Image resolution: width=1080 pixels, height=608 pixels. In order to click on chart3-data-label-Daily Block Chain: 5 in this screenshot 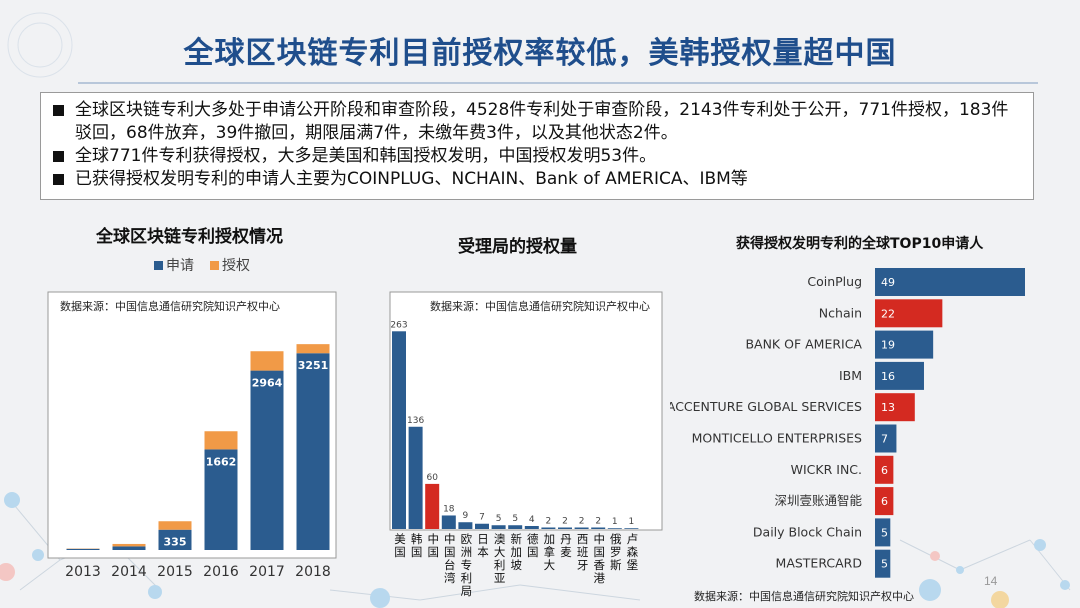, I will do `click(884, 532)`.